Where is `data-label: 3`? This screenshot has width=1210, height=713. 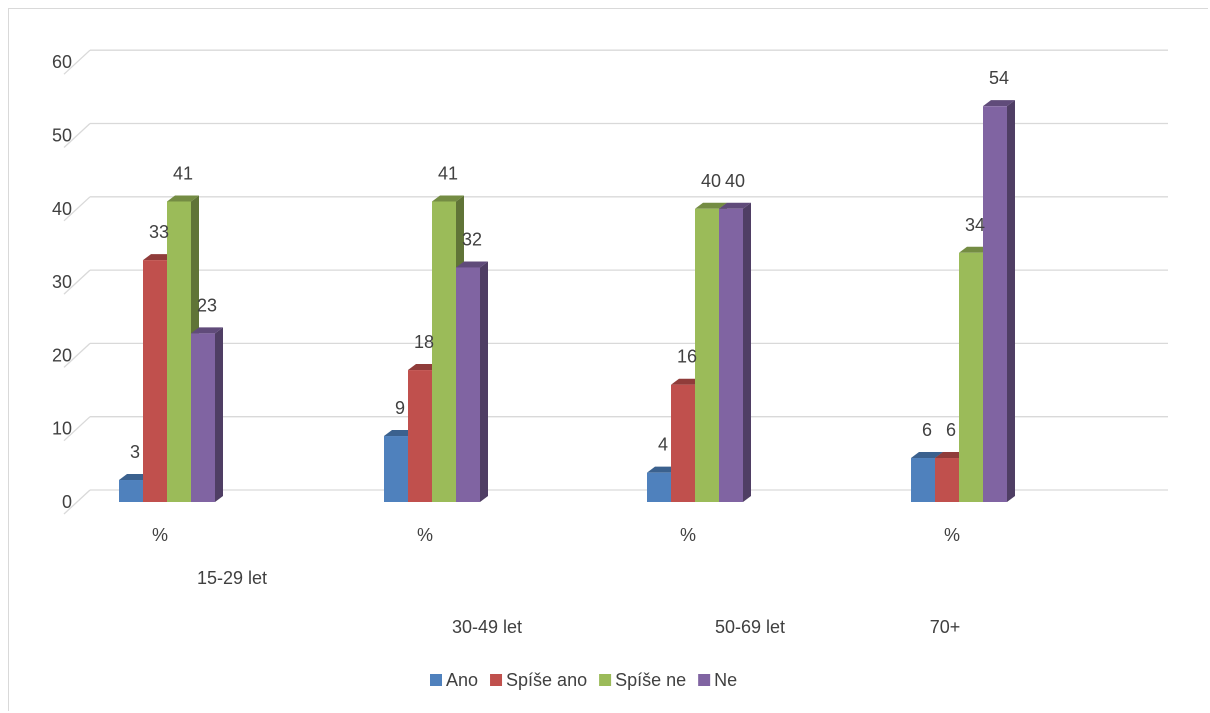 data-label: 3 is located at coordinates (135, 452).